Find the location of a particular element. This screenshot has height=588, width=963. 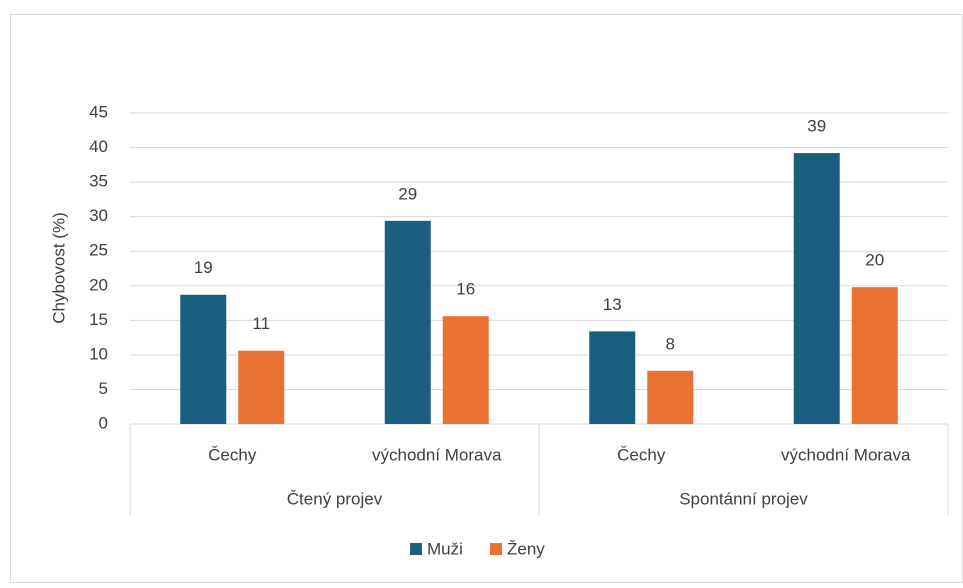

data-label: 29 is located at coordinates (407, 193).